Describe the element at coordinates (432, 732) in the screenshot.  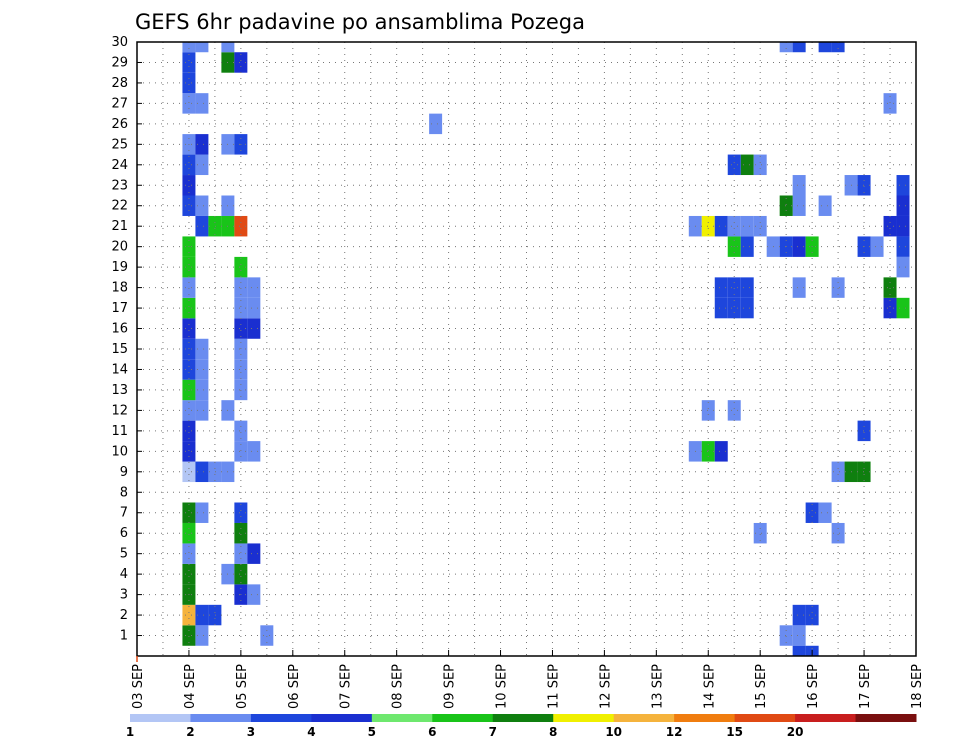
I see `colorbar-label: 6` at that location.